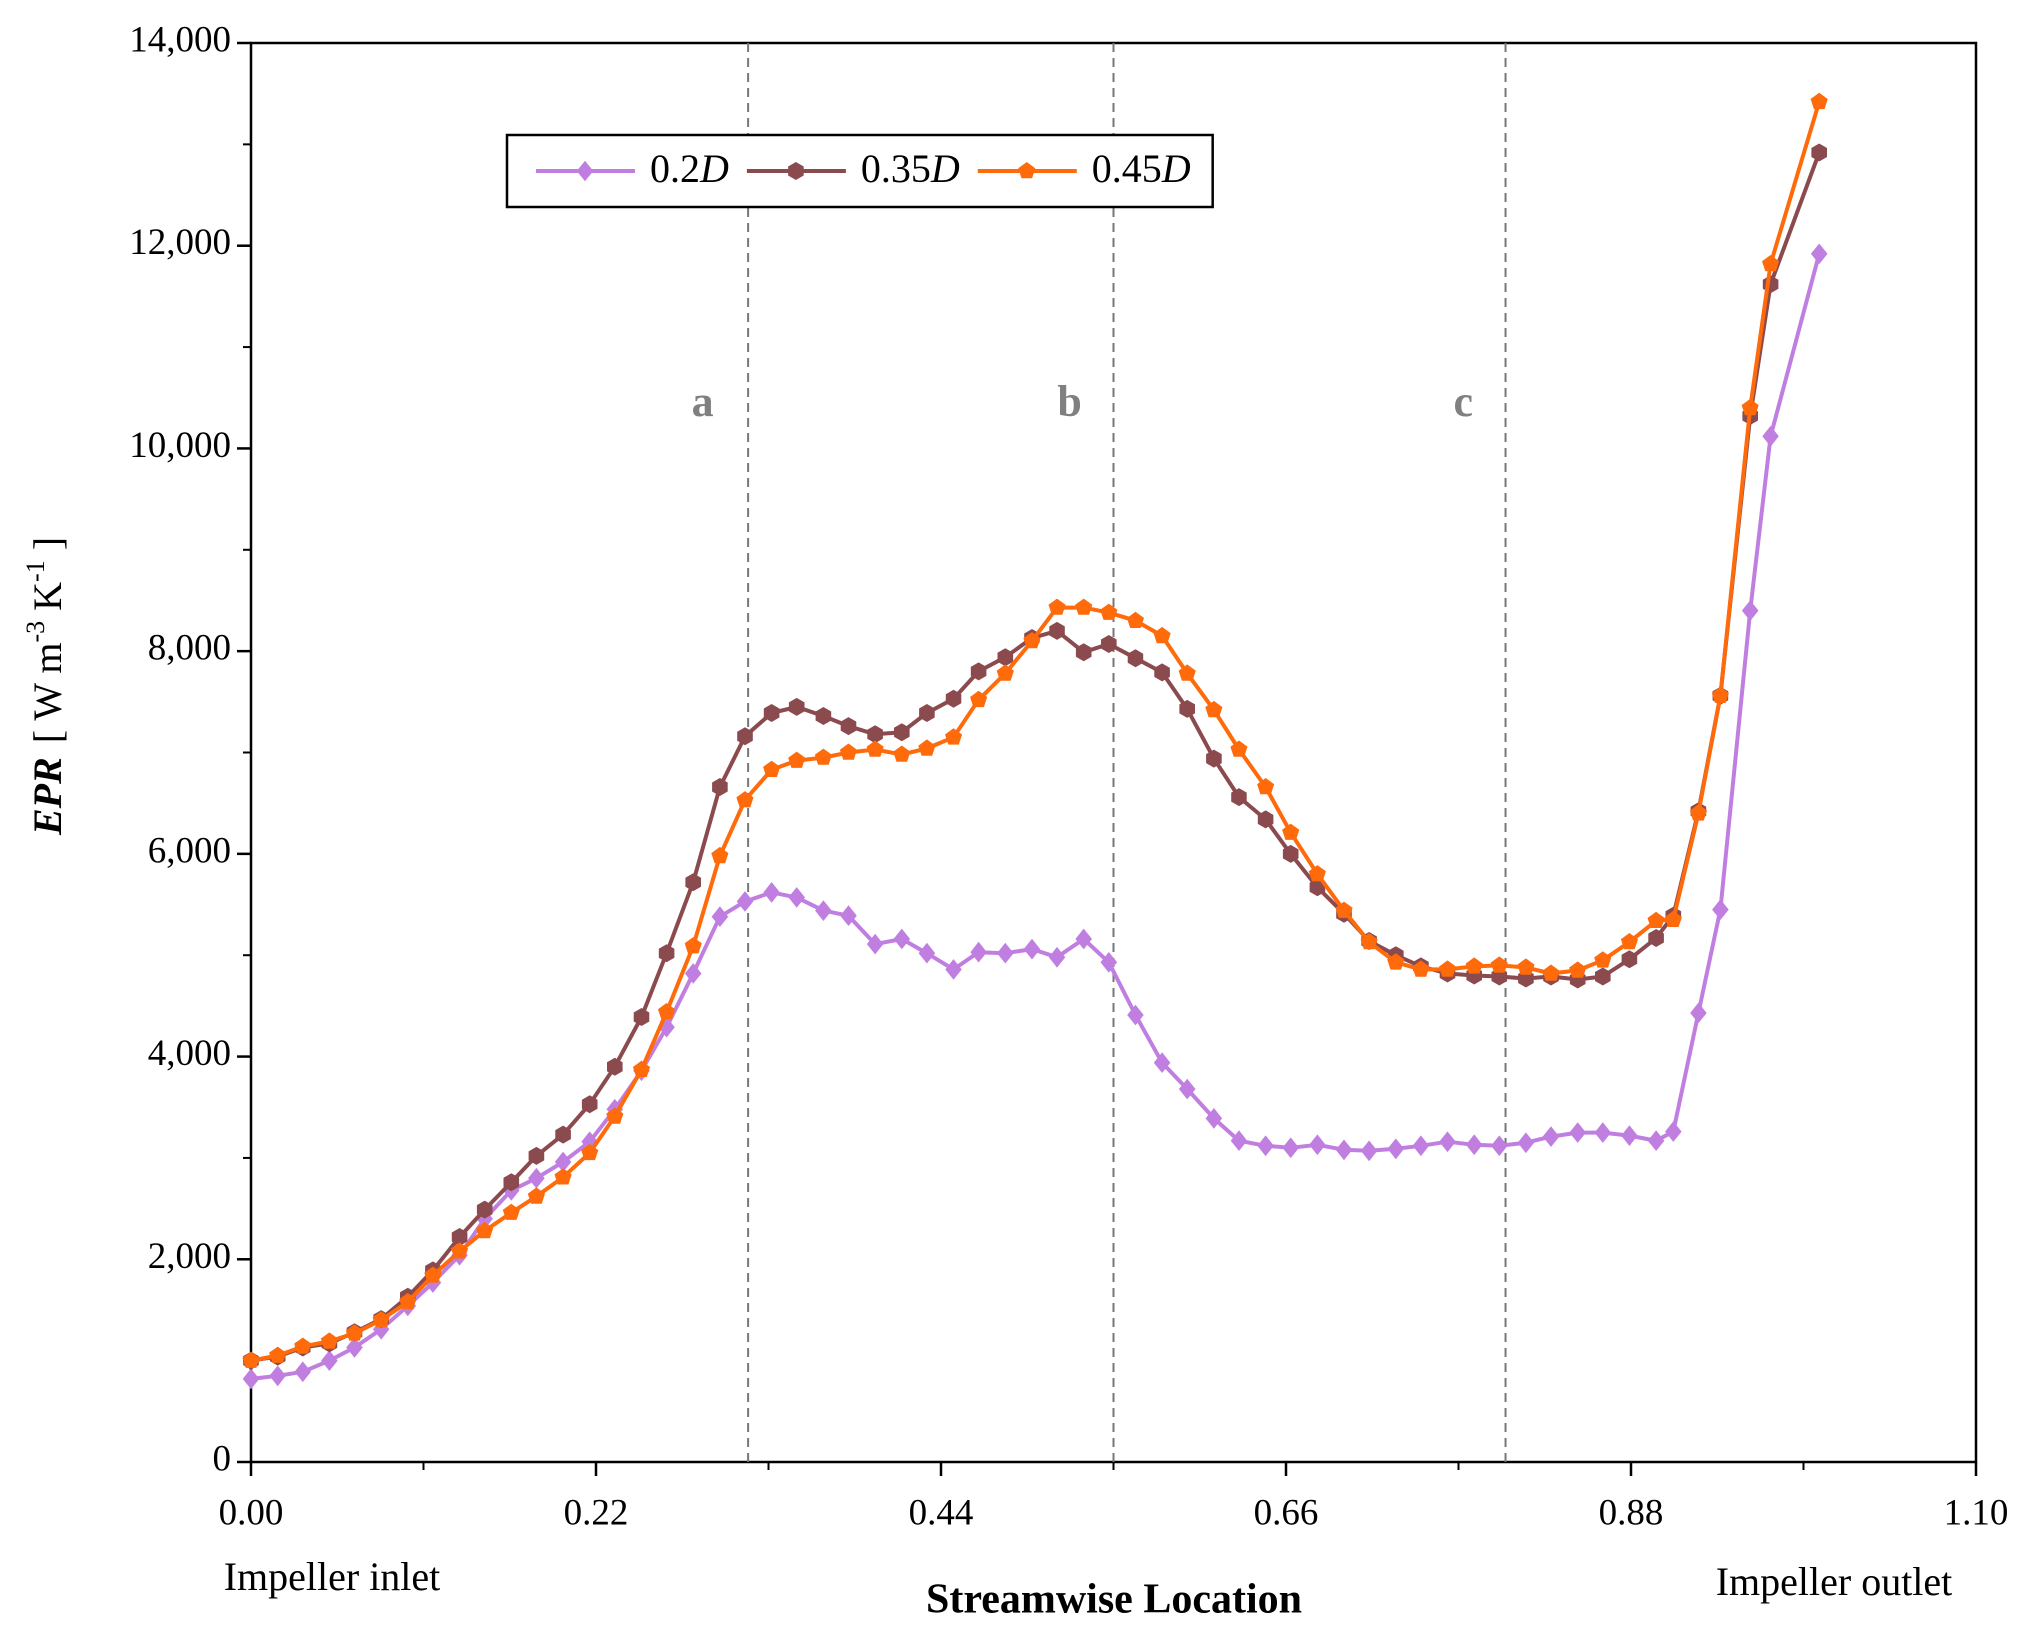 The height and width of the screenshot is (1651, 2040). I want to click on legend-marker, so click(1027, 170).